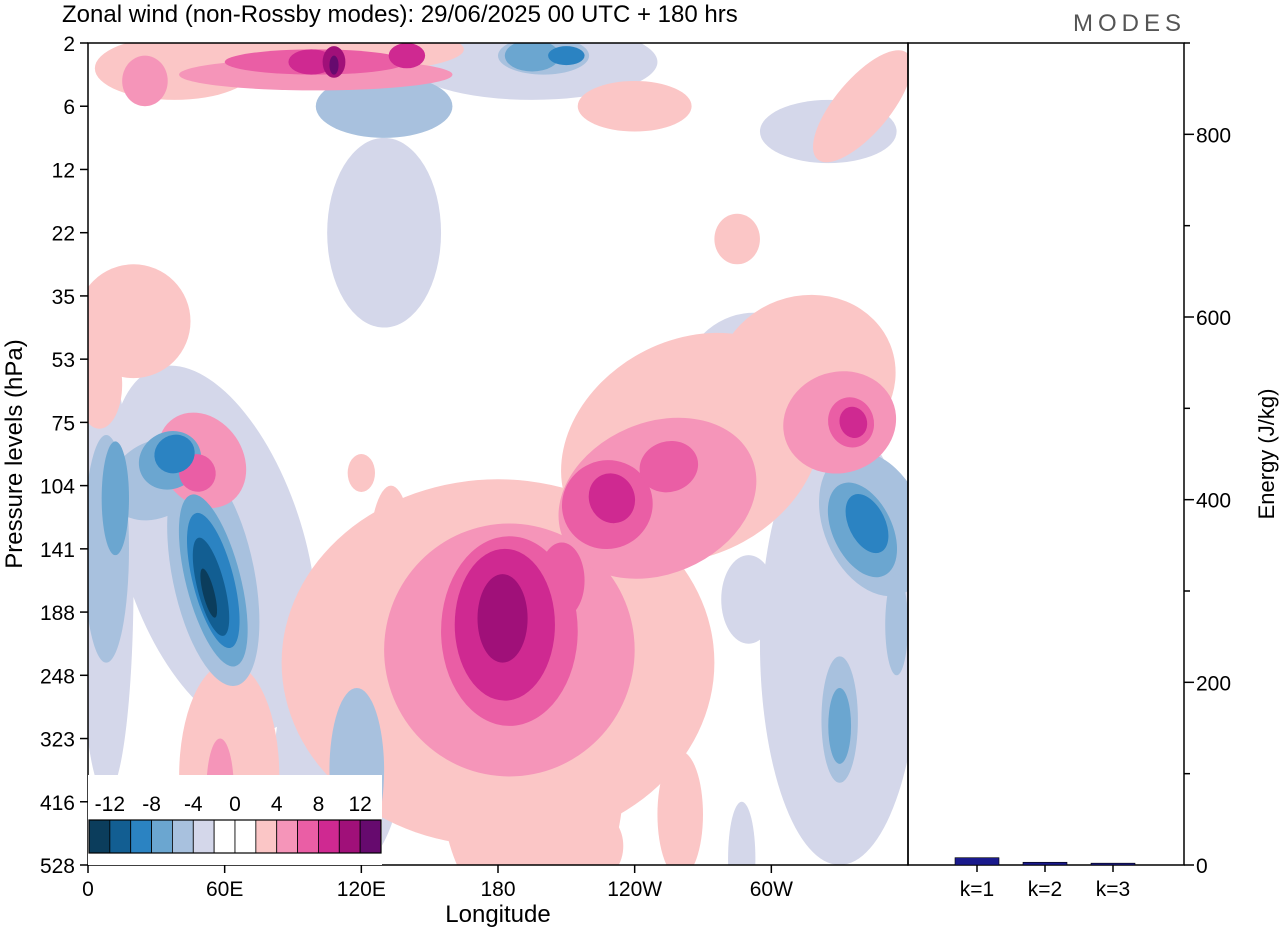 The image size is (1280, 930). Describe the element at coordinates (57, 676) in the screenshot. I see `y-tick-label: 248` at that location.